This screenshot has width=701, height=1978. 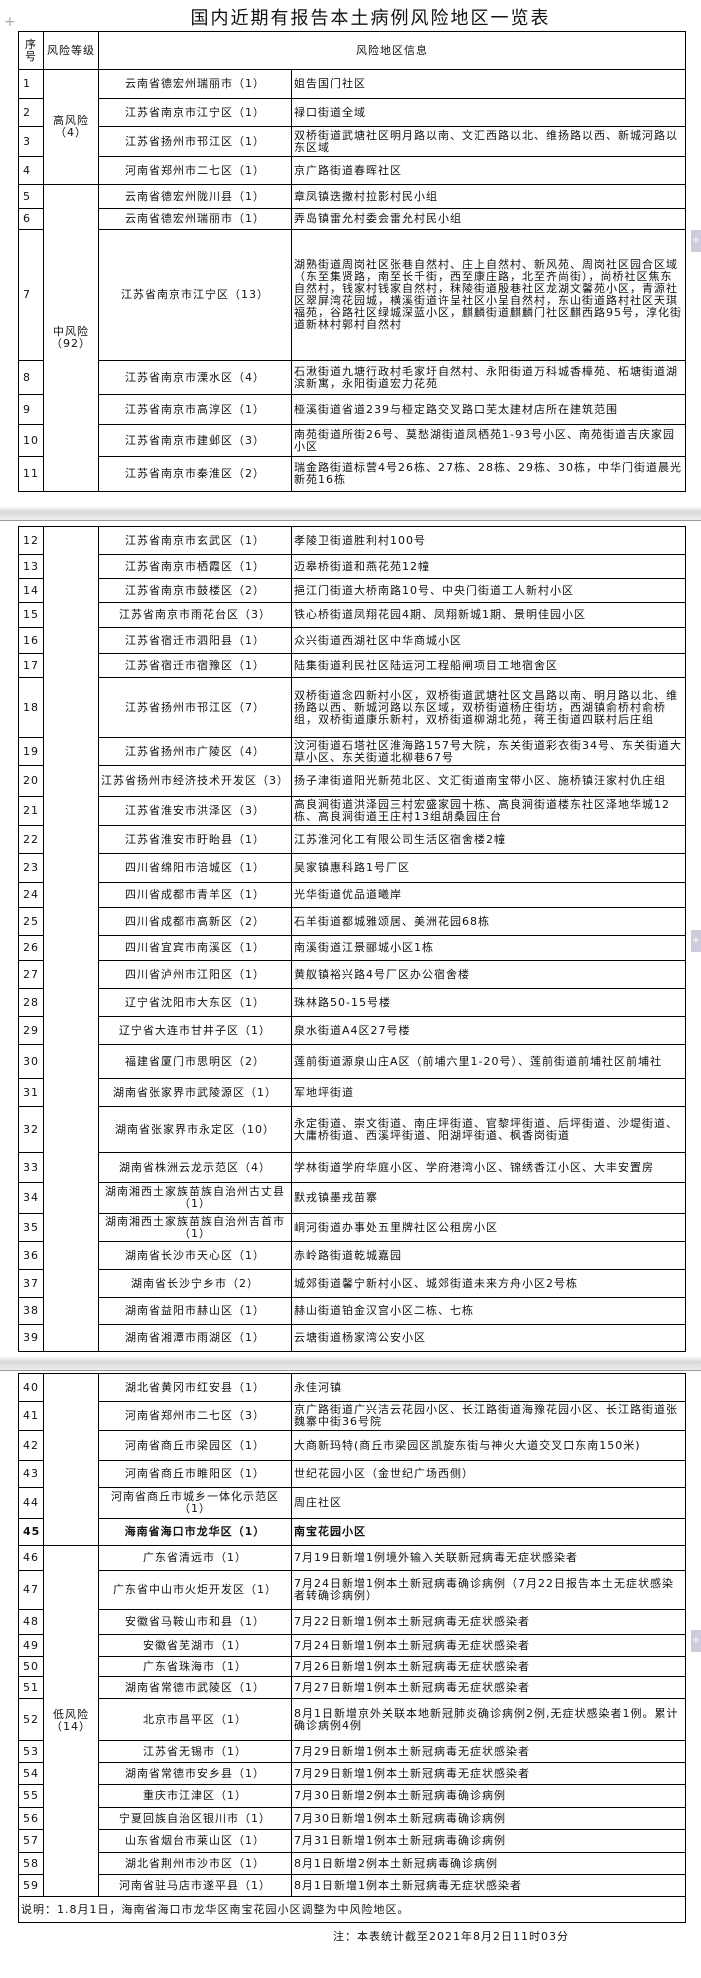 What do you see at coordinates (488, 1885) in the screenshot?
I see `region-info: 8月1日新增1例本土新冠病毒无症状感染者` at bounding box center [488, 1885].